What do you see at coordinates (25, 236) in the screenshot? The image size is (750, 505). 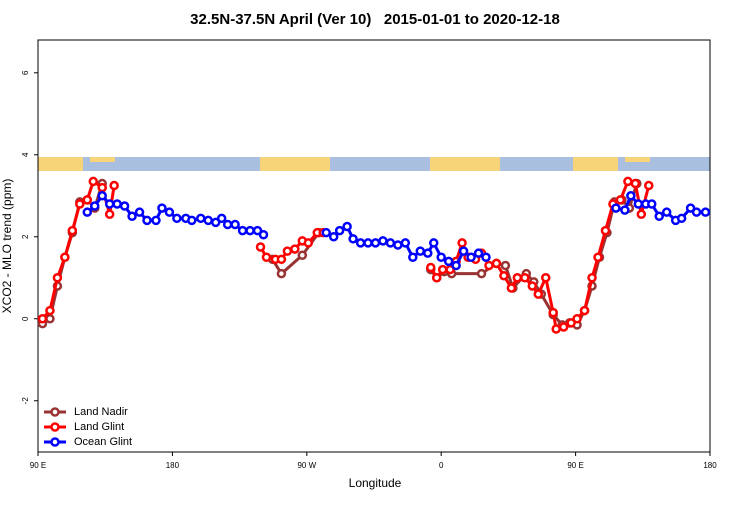 I see `y-tick-label: 2` at bounding box center [25, 236].